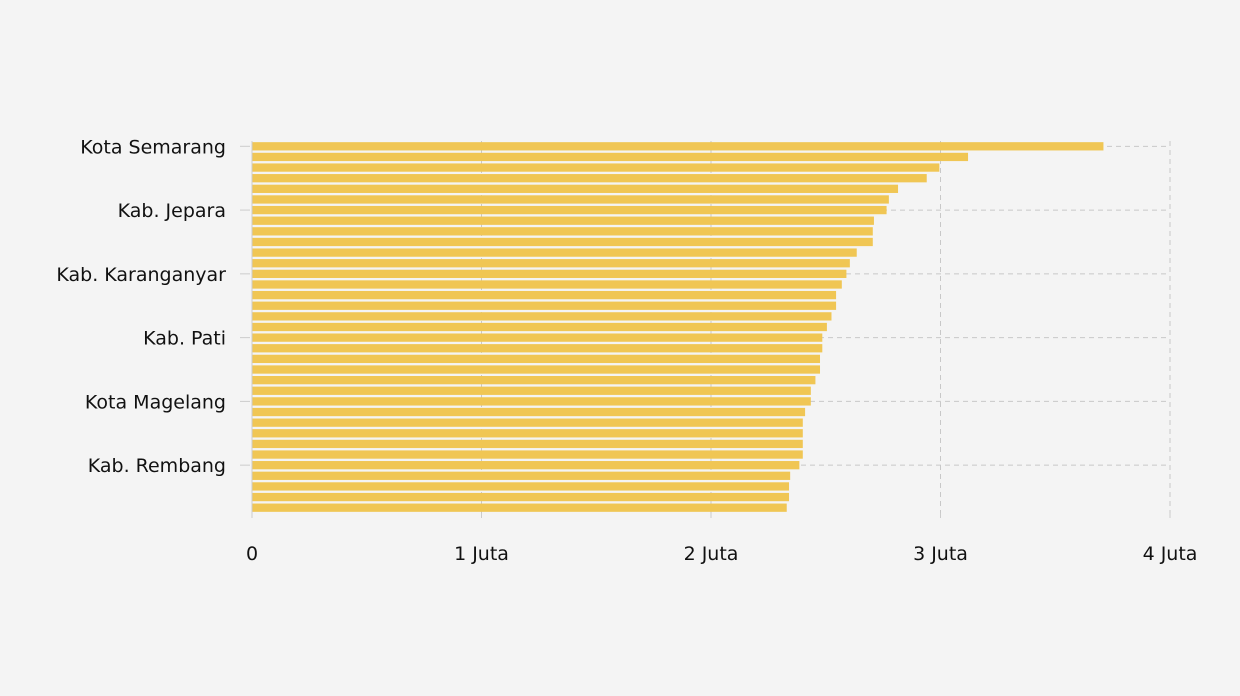  I want to click on y-tick-label: Kab. Rembang, so click(157, 466).